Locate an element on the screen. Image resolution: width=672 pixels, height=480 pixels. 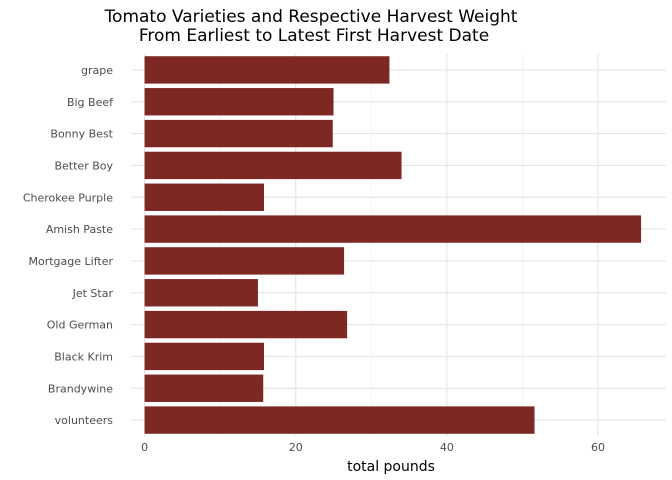
y-tick-label: Brandywine is located at coordinates (80, 388).